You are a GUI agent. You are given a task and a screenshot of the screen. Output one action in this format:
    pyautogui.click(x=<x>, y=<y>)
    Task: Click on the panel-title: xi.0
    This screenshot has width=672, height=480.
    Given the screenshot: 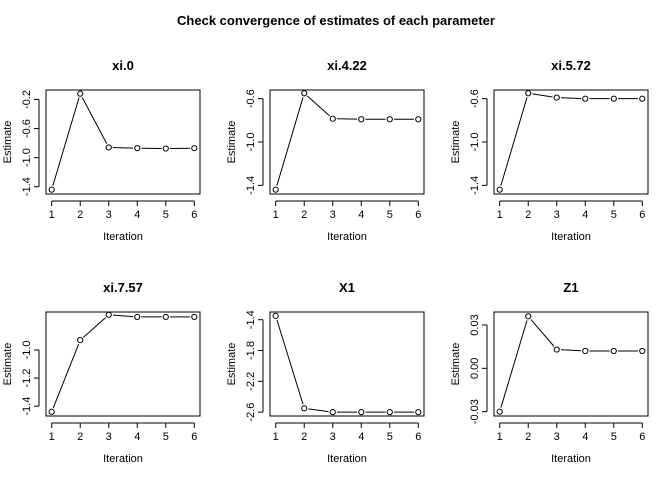 What is the action you would take?
    pyautogui.click(x=123, y=65)
    